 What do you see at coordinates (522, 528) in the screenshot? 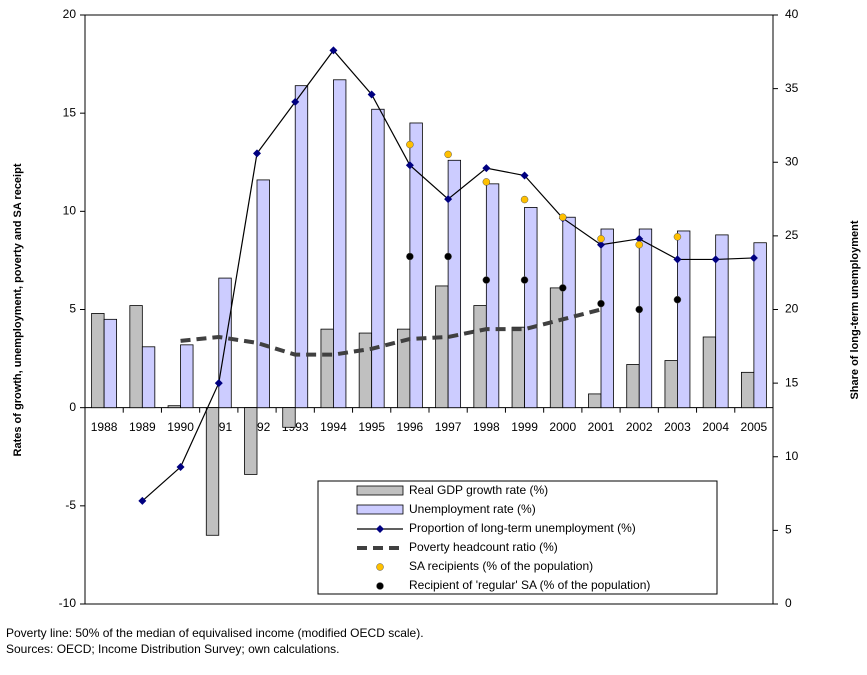
I see `legend-label: Proportion of long-term unemployment (%)` at bounding box center [522, 528].